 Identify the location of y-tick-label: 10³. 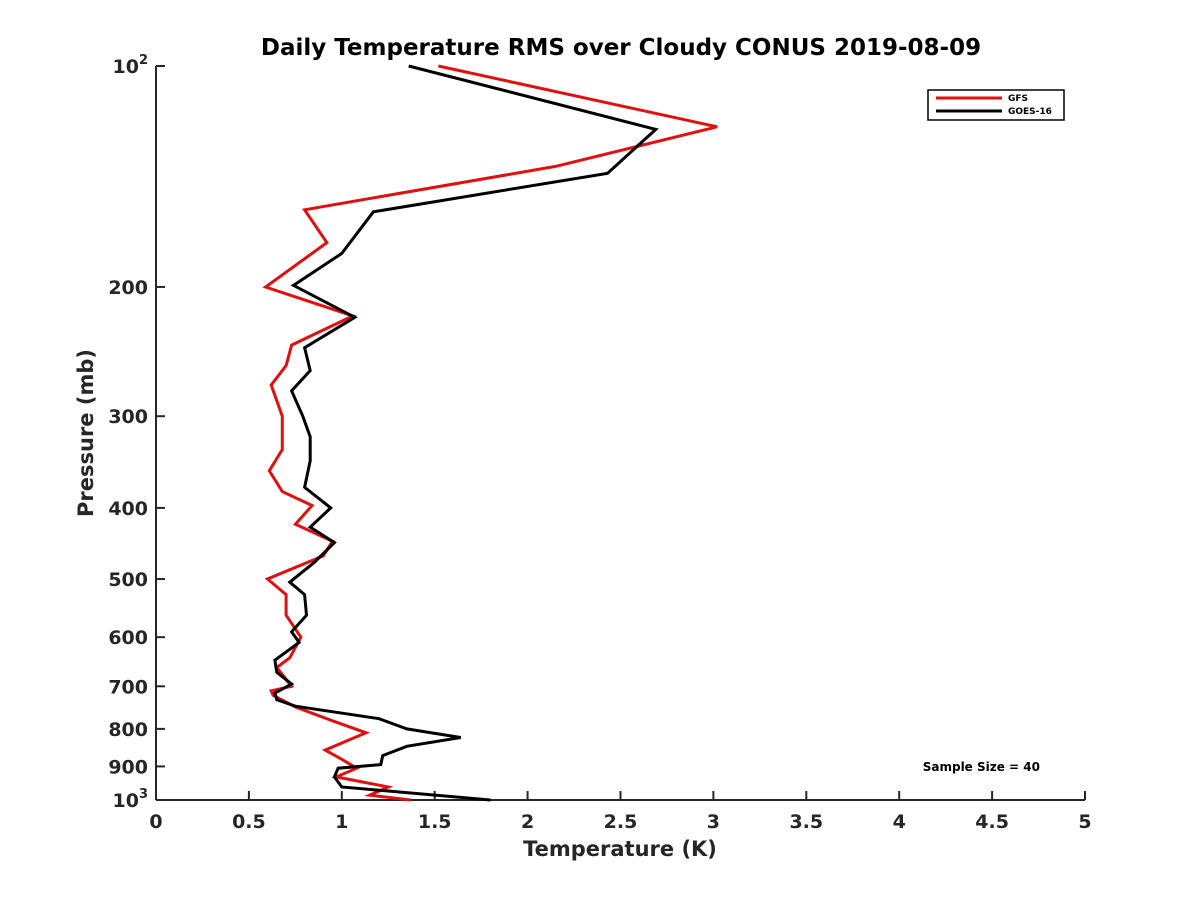
(131, 799).